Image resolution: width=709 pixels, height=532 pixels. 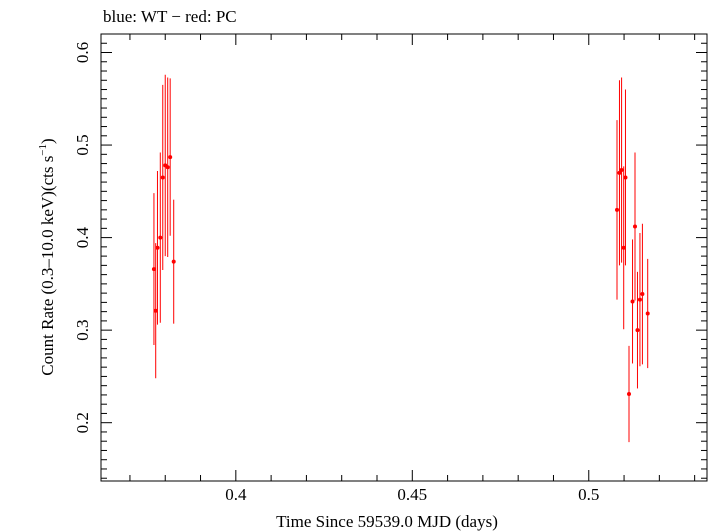 What do you see at coordinates (236, 494) in the screenshot?
I see `x-tick-label: 0.4` at bounding box center [236, 494].